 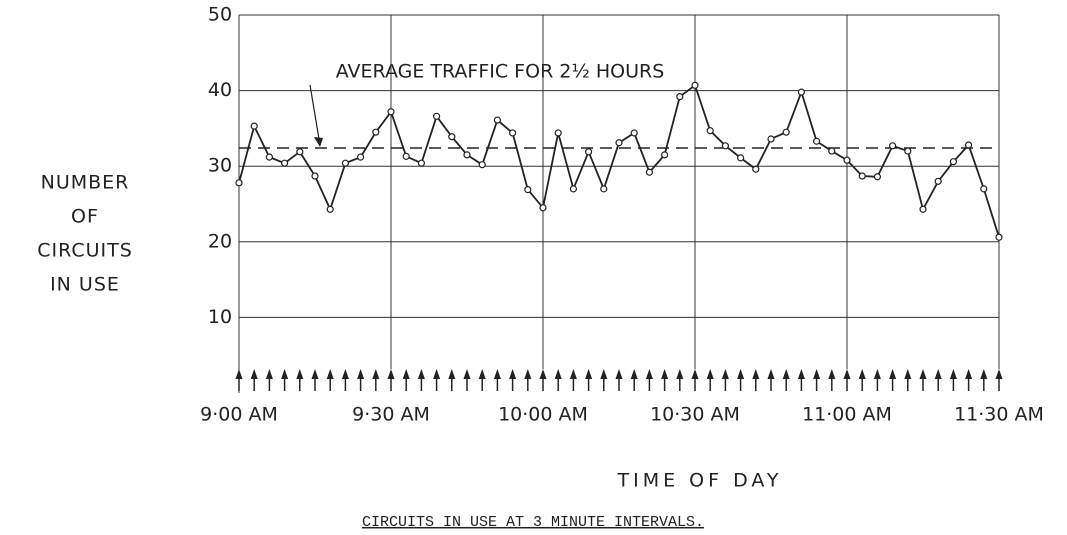 I want to click on x-axis-label: TIME OF DAY, so click(x=700, y=481).